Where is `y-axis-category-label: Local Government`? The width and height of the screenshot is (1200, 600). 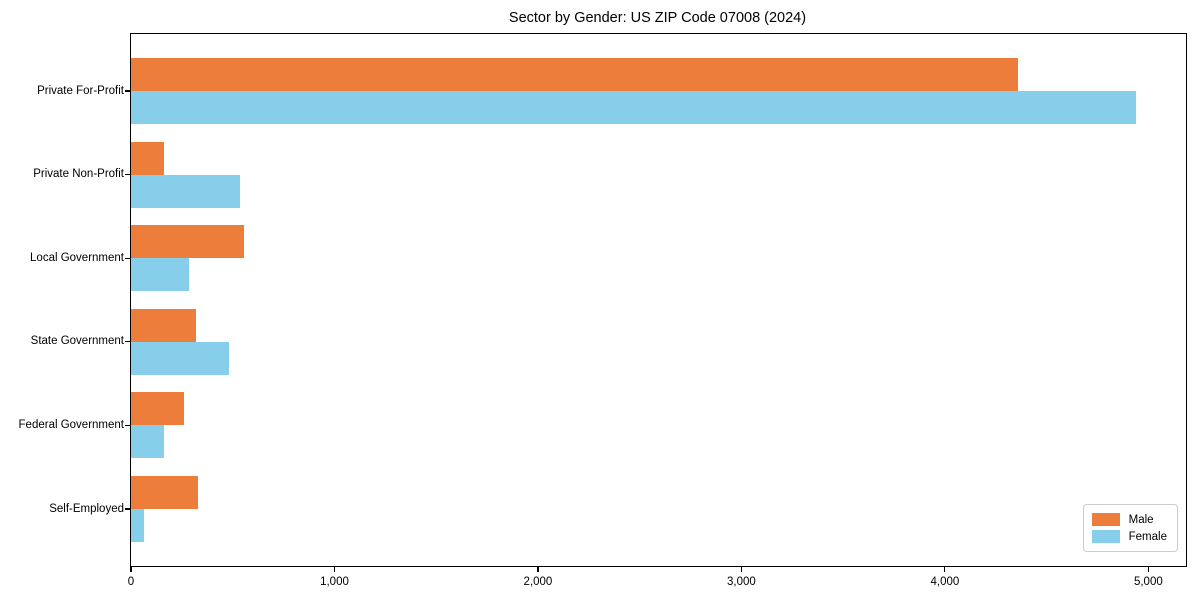
y-axis-category-label: Local Government is located at coordinates (77, 257).